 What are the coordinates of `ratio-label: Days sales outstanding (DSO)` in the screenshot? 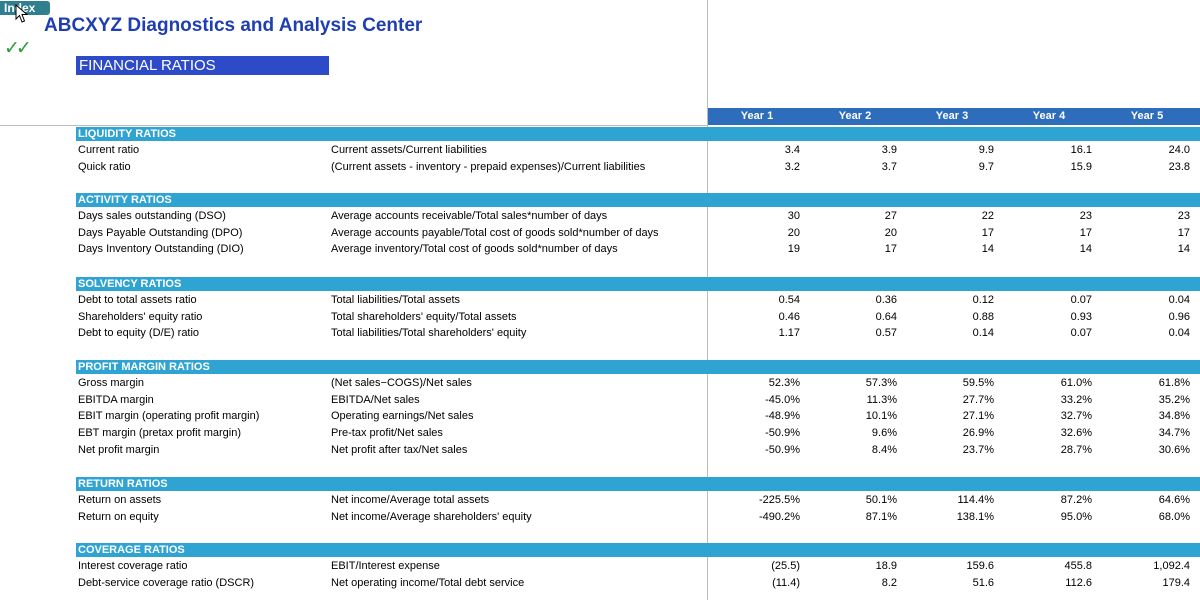 It's located at (152, 216).